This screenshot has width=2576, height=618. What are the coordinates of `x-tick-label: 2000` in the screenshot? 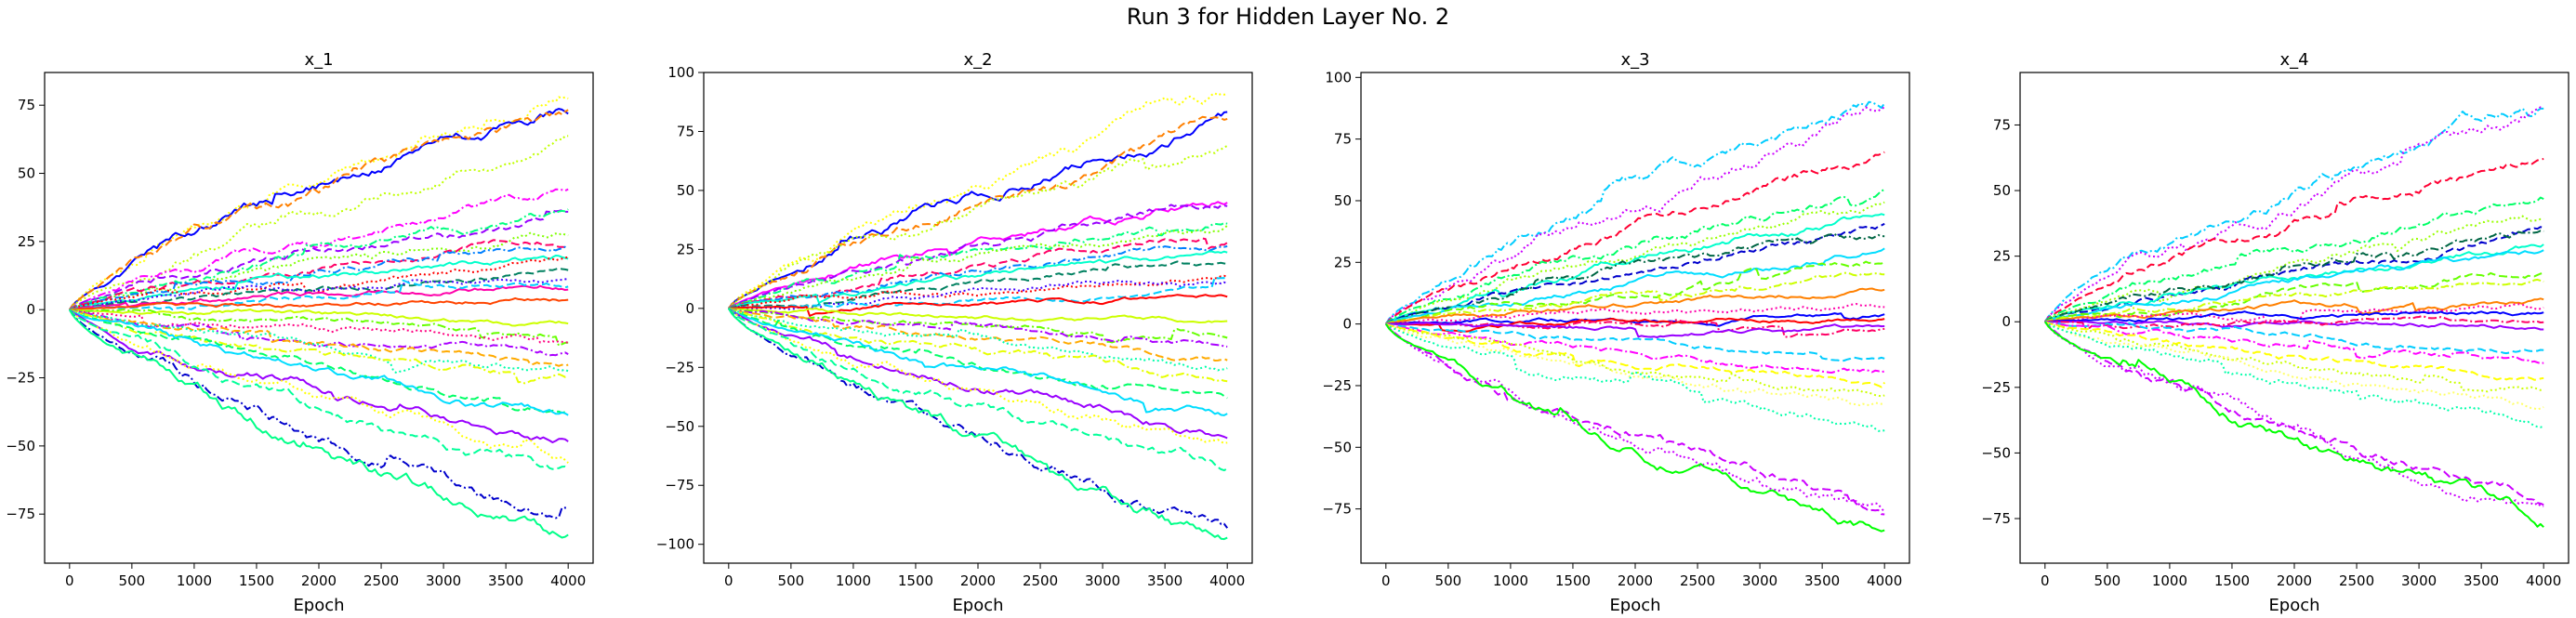 It's located at (978, 580).